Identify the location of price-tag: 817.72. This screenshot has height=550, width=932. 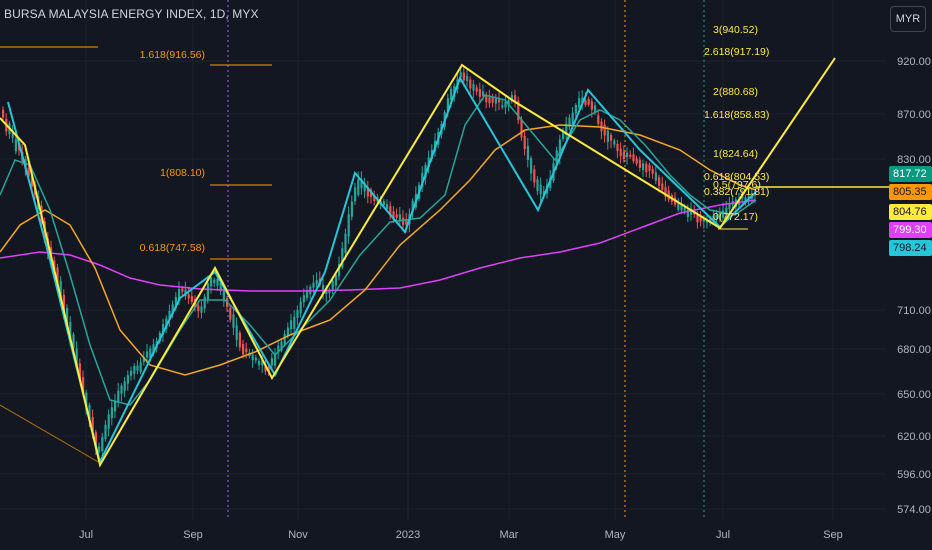
(910, 174).